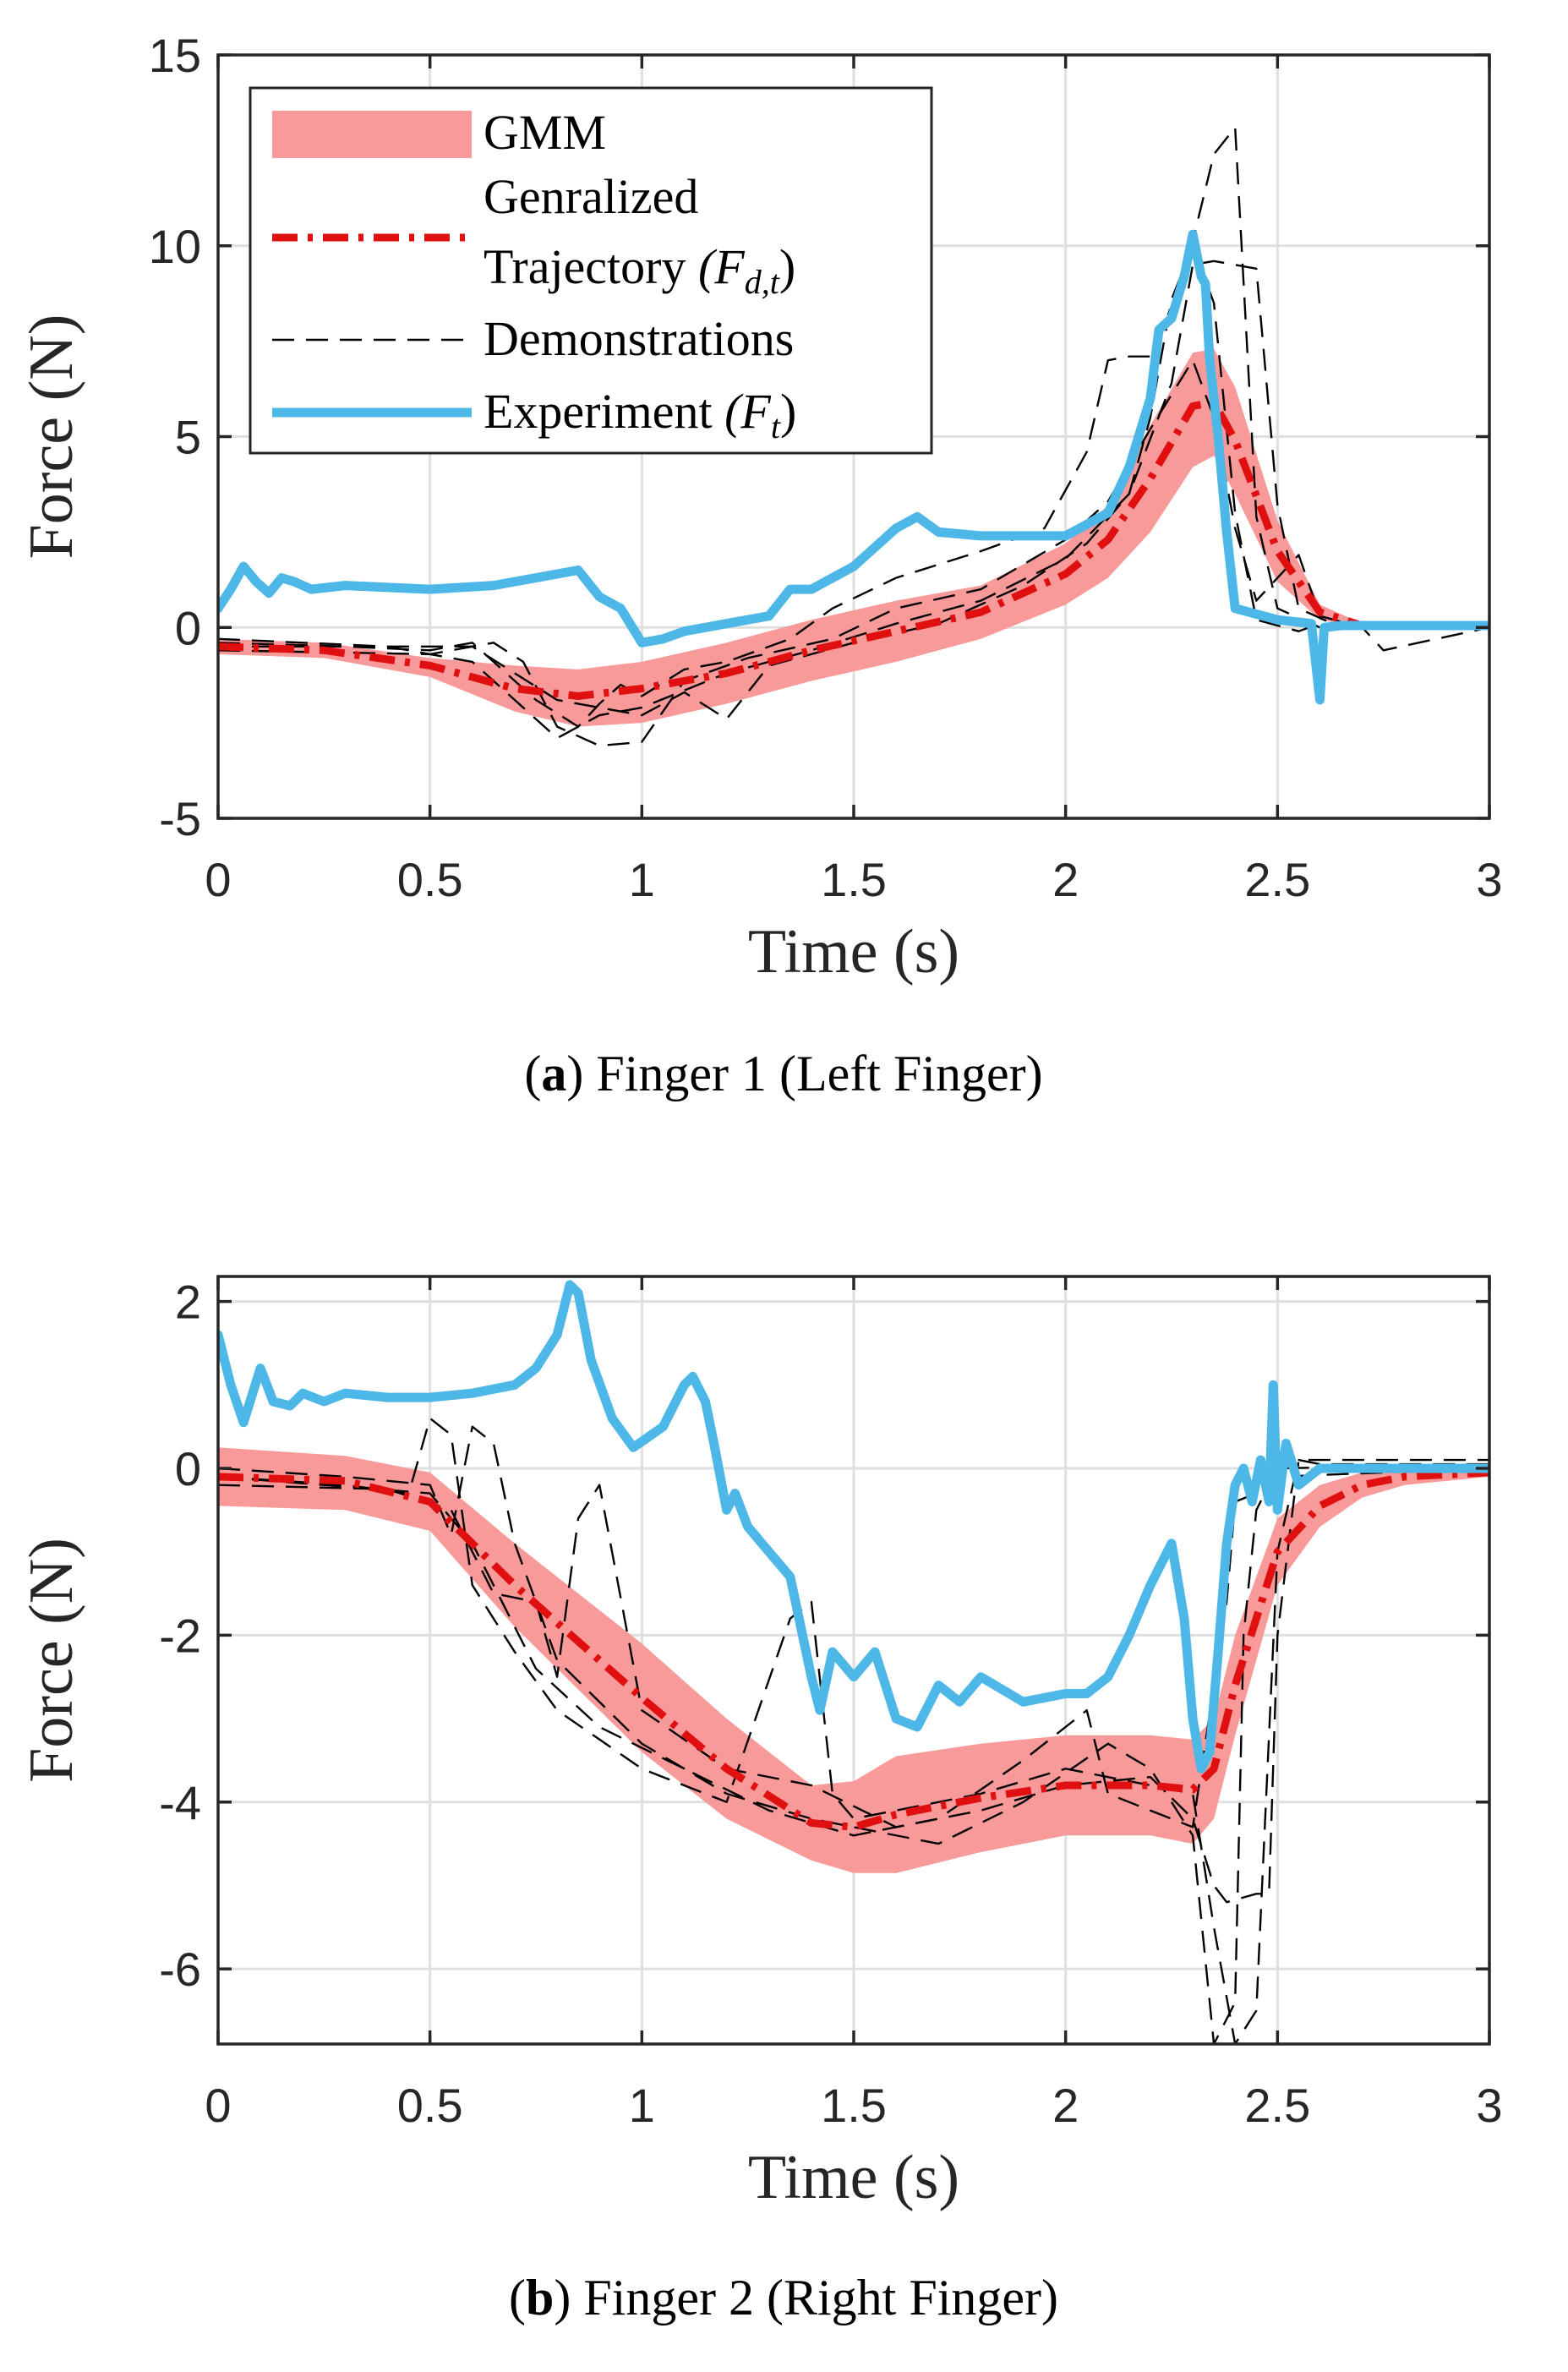 Image resolution: width=1568 pixels, height=2372 pixels. What do you see at coordinates (180, 1969) in the screenshot?
I see `y-tick-label: -6` at bounding box center [180, 1969].